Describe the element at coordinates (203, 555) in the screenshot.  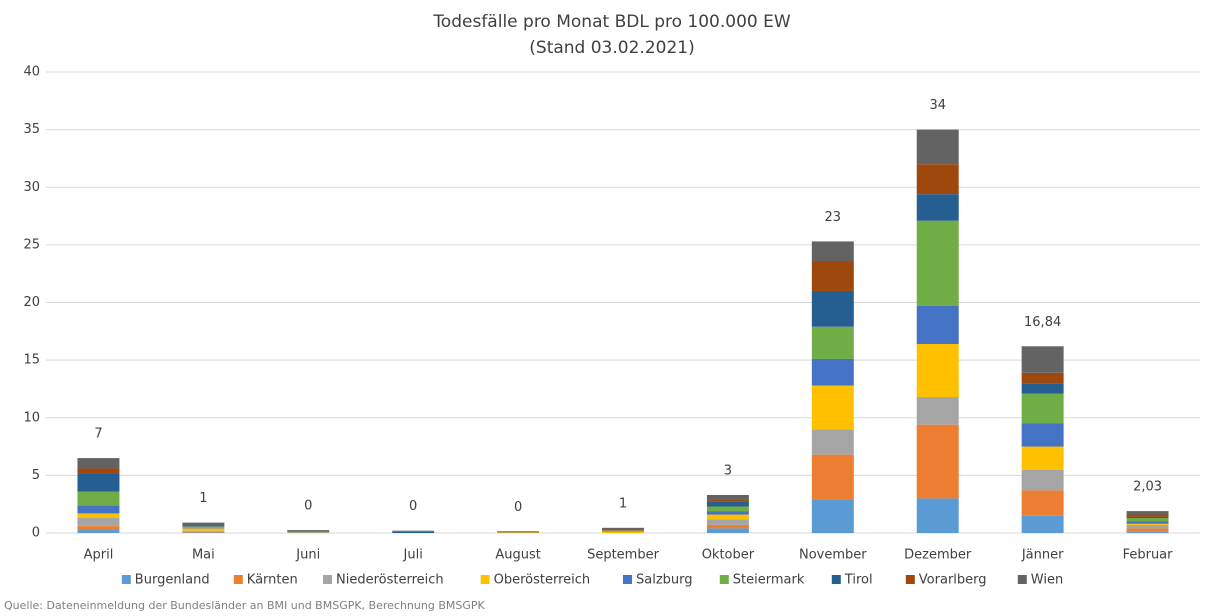
I see `x-tick-label: Mai` at that location.